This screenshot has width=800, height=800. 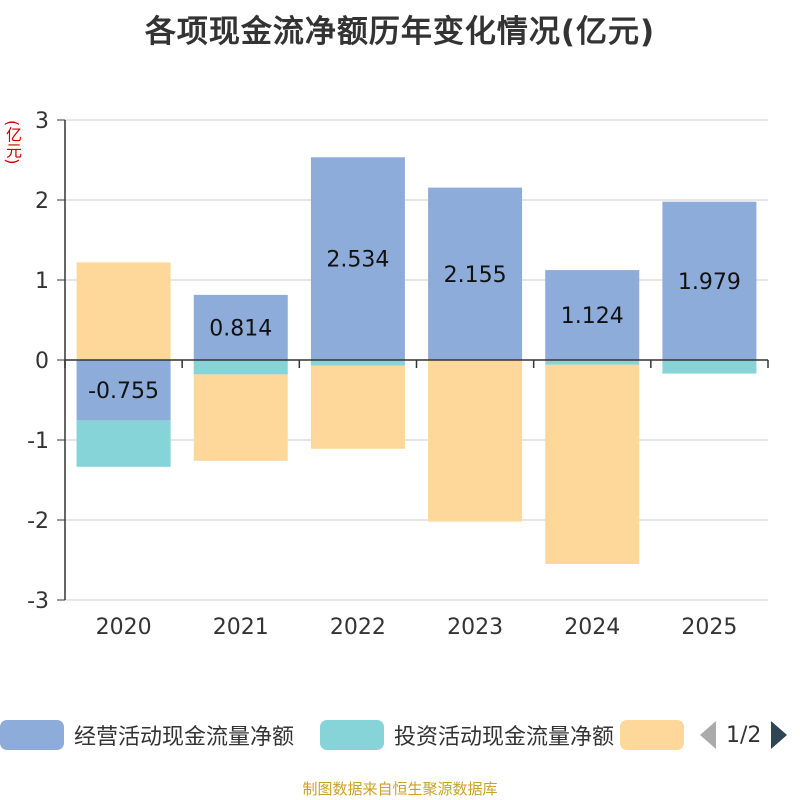 What do you see at coordinates (592, 627) in the screenshot?
I see `x-tick-label-2024: 2024` at bounding box center [592, 627].